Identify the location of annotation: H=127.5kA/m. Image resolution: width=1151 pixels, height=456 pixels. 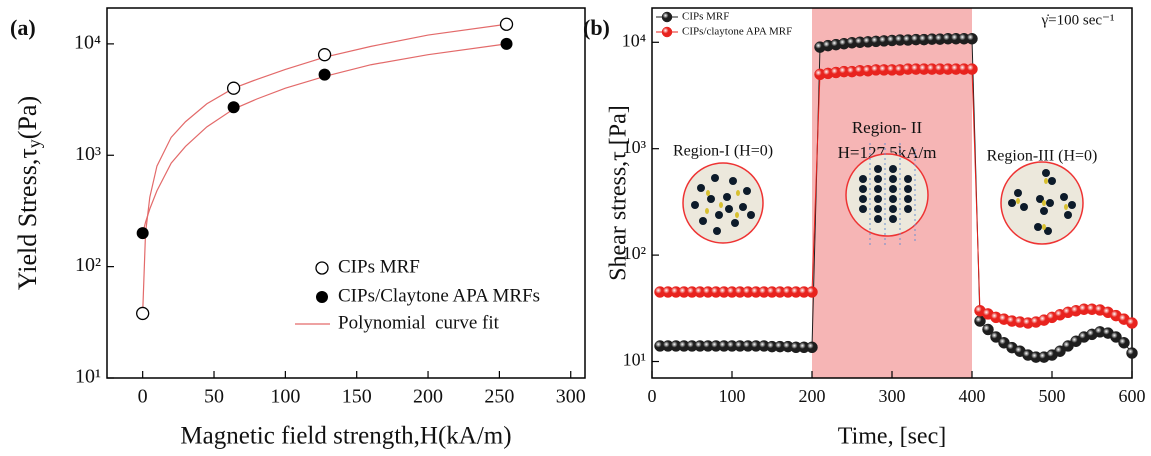
(887, 152).